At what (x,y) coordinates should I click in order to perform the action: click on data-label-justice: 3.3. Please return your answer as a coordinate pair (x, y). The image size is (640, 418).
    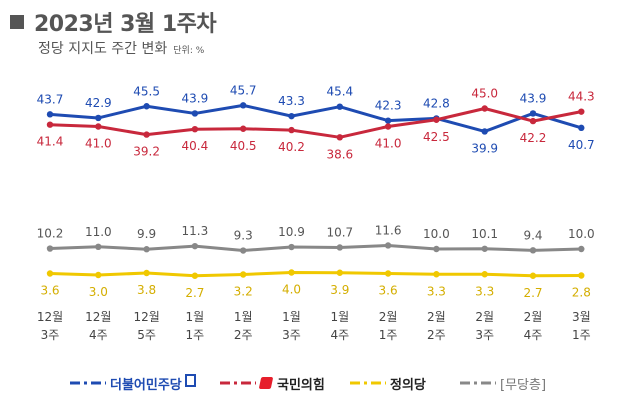
    Looking at the image, I should click on (484, 291).